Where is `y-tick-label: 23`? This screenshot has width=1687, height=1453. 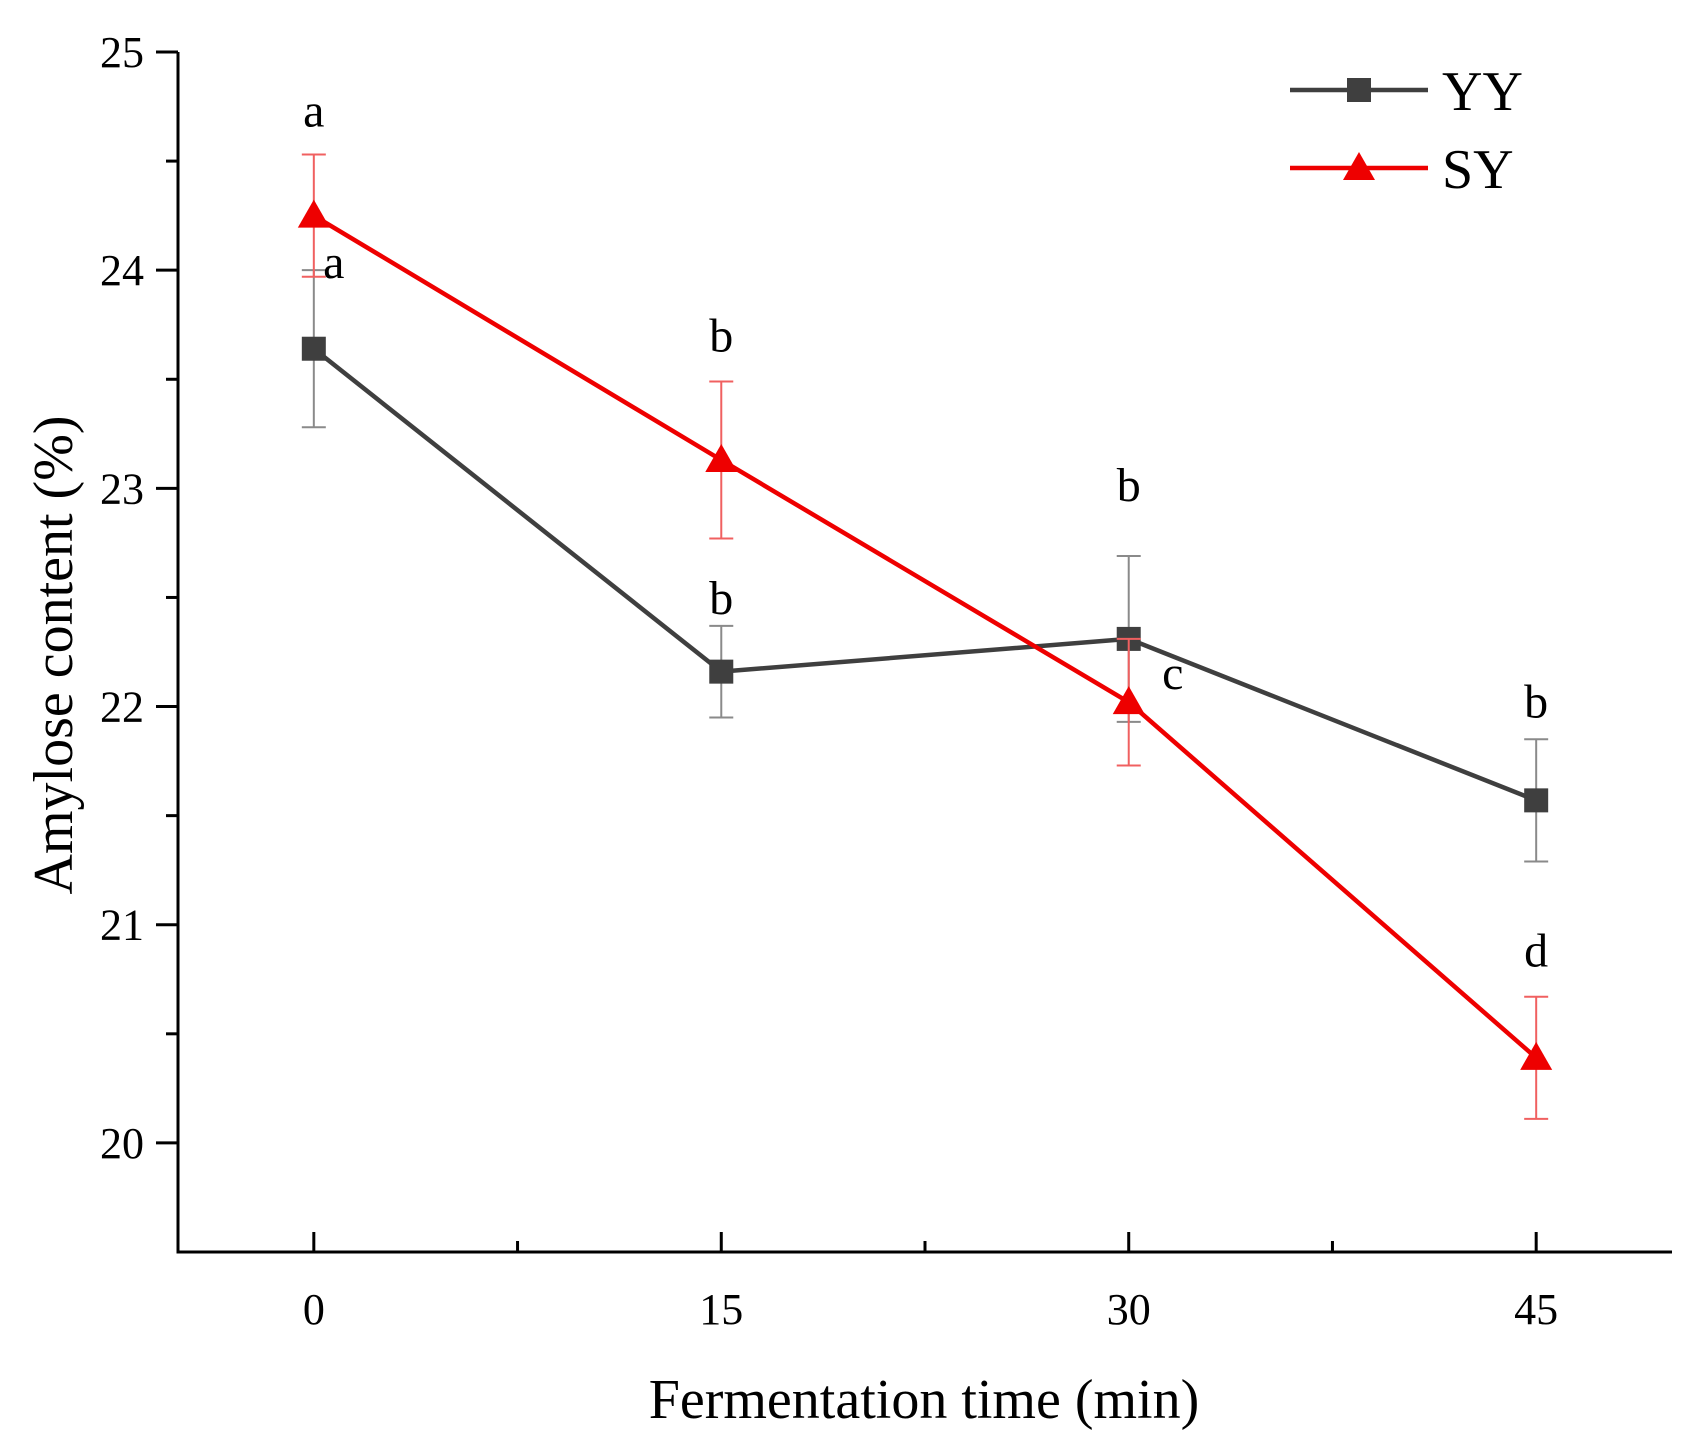
y-tick-label: 23 is located at coordinates (122, 488).